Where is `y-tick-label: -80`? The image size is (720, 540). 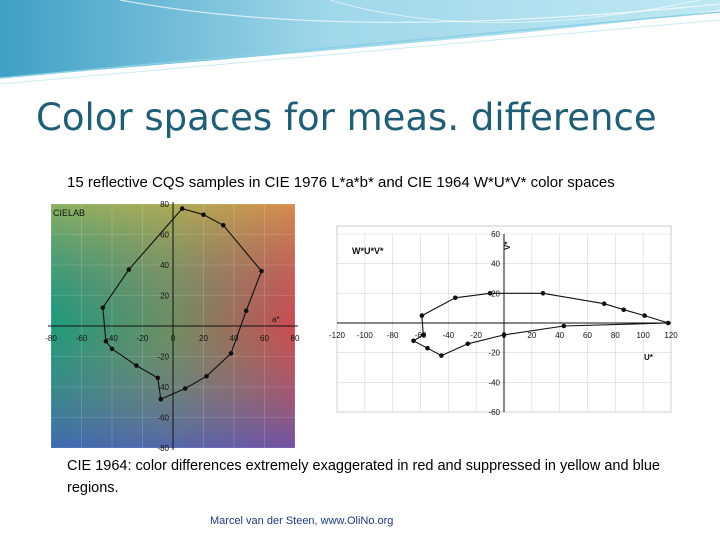 y-tick-label: -80 is located at coordinates (163, 448).